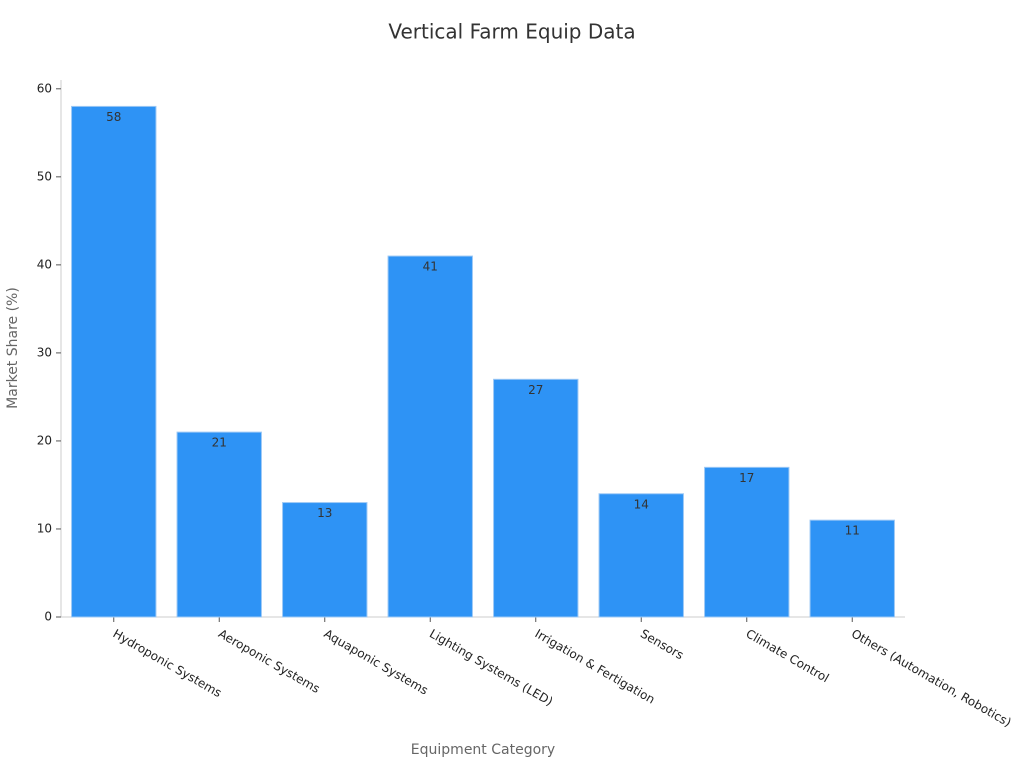  Describe the element at coordinates (788, 656) in the screenshot. I see `x-tick-label: Climate Control` at that location.